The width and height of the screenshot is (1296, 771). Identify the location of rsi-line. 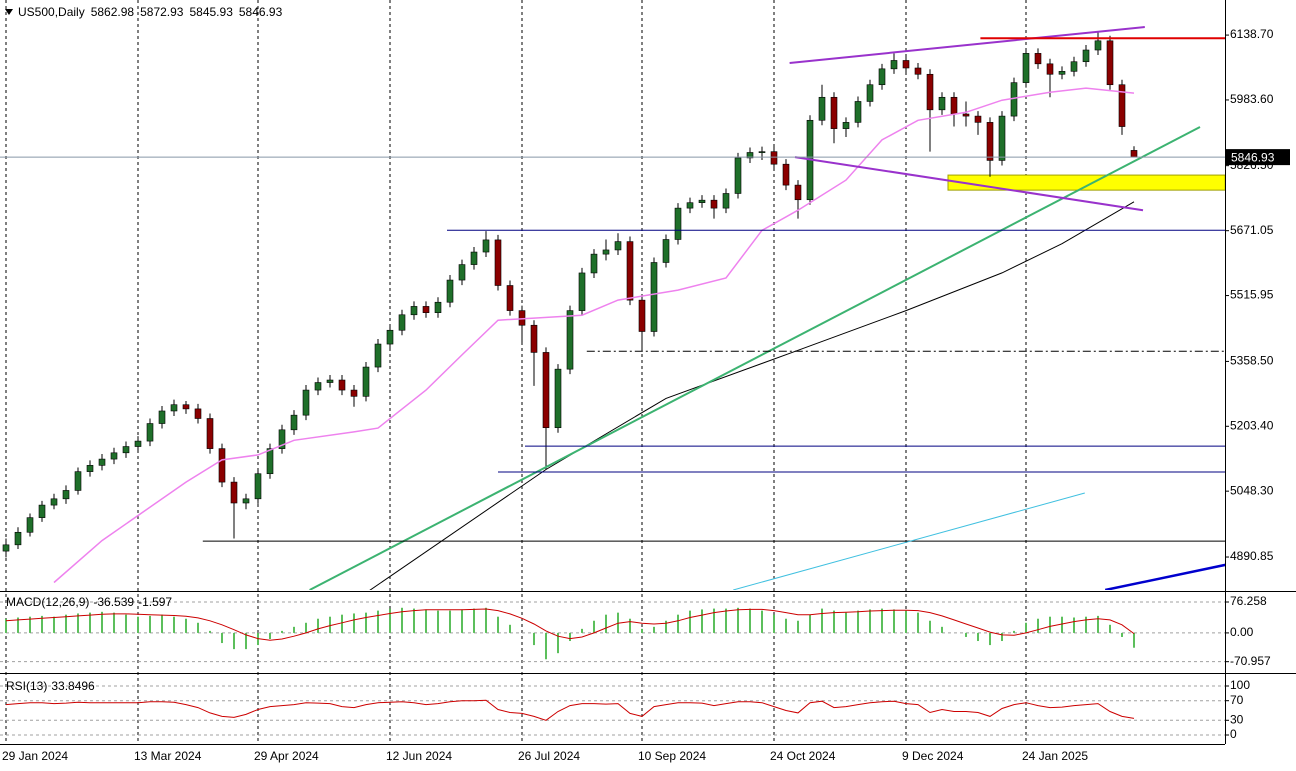
(570, 710).